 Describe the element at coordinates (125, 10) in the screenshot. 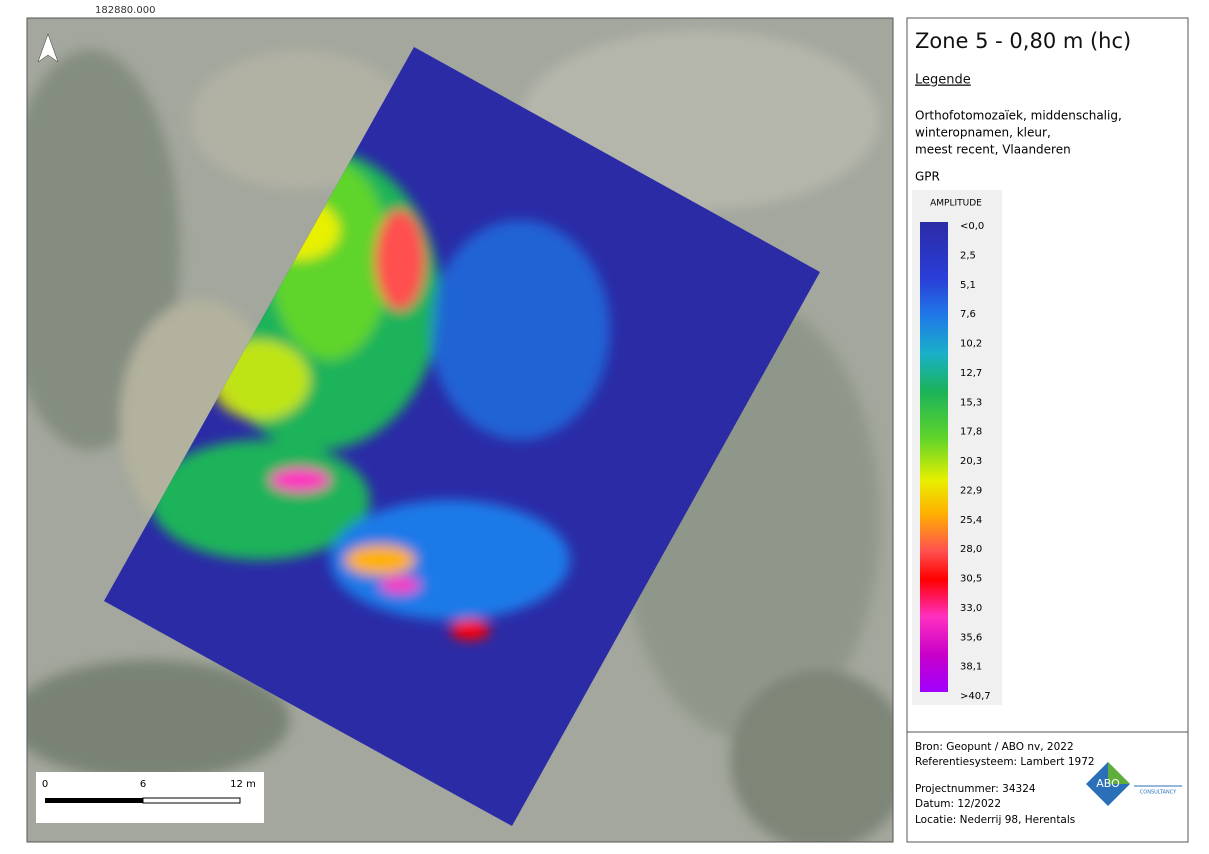

I see `coordinate-label: 182880.000` at that location.